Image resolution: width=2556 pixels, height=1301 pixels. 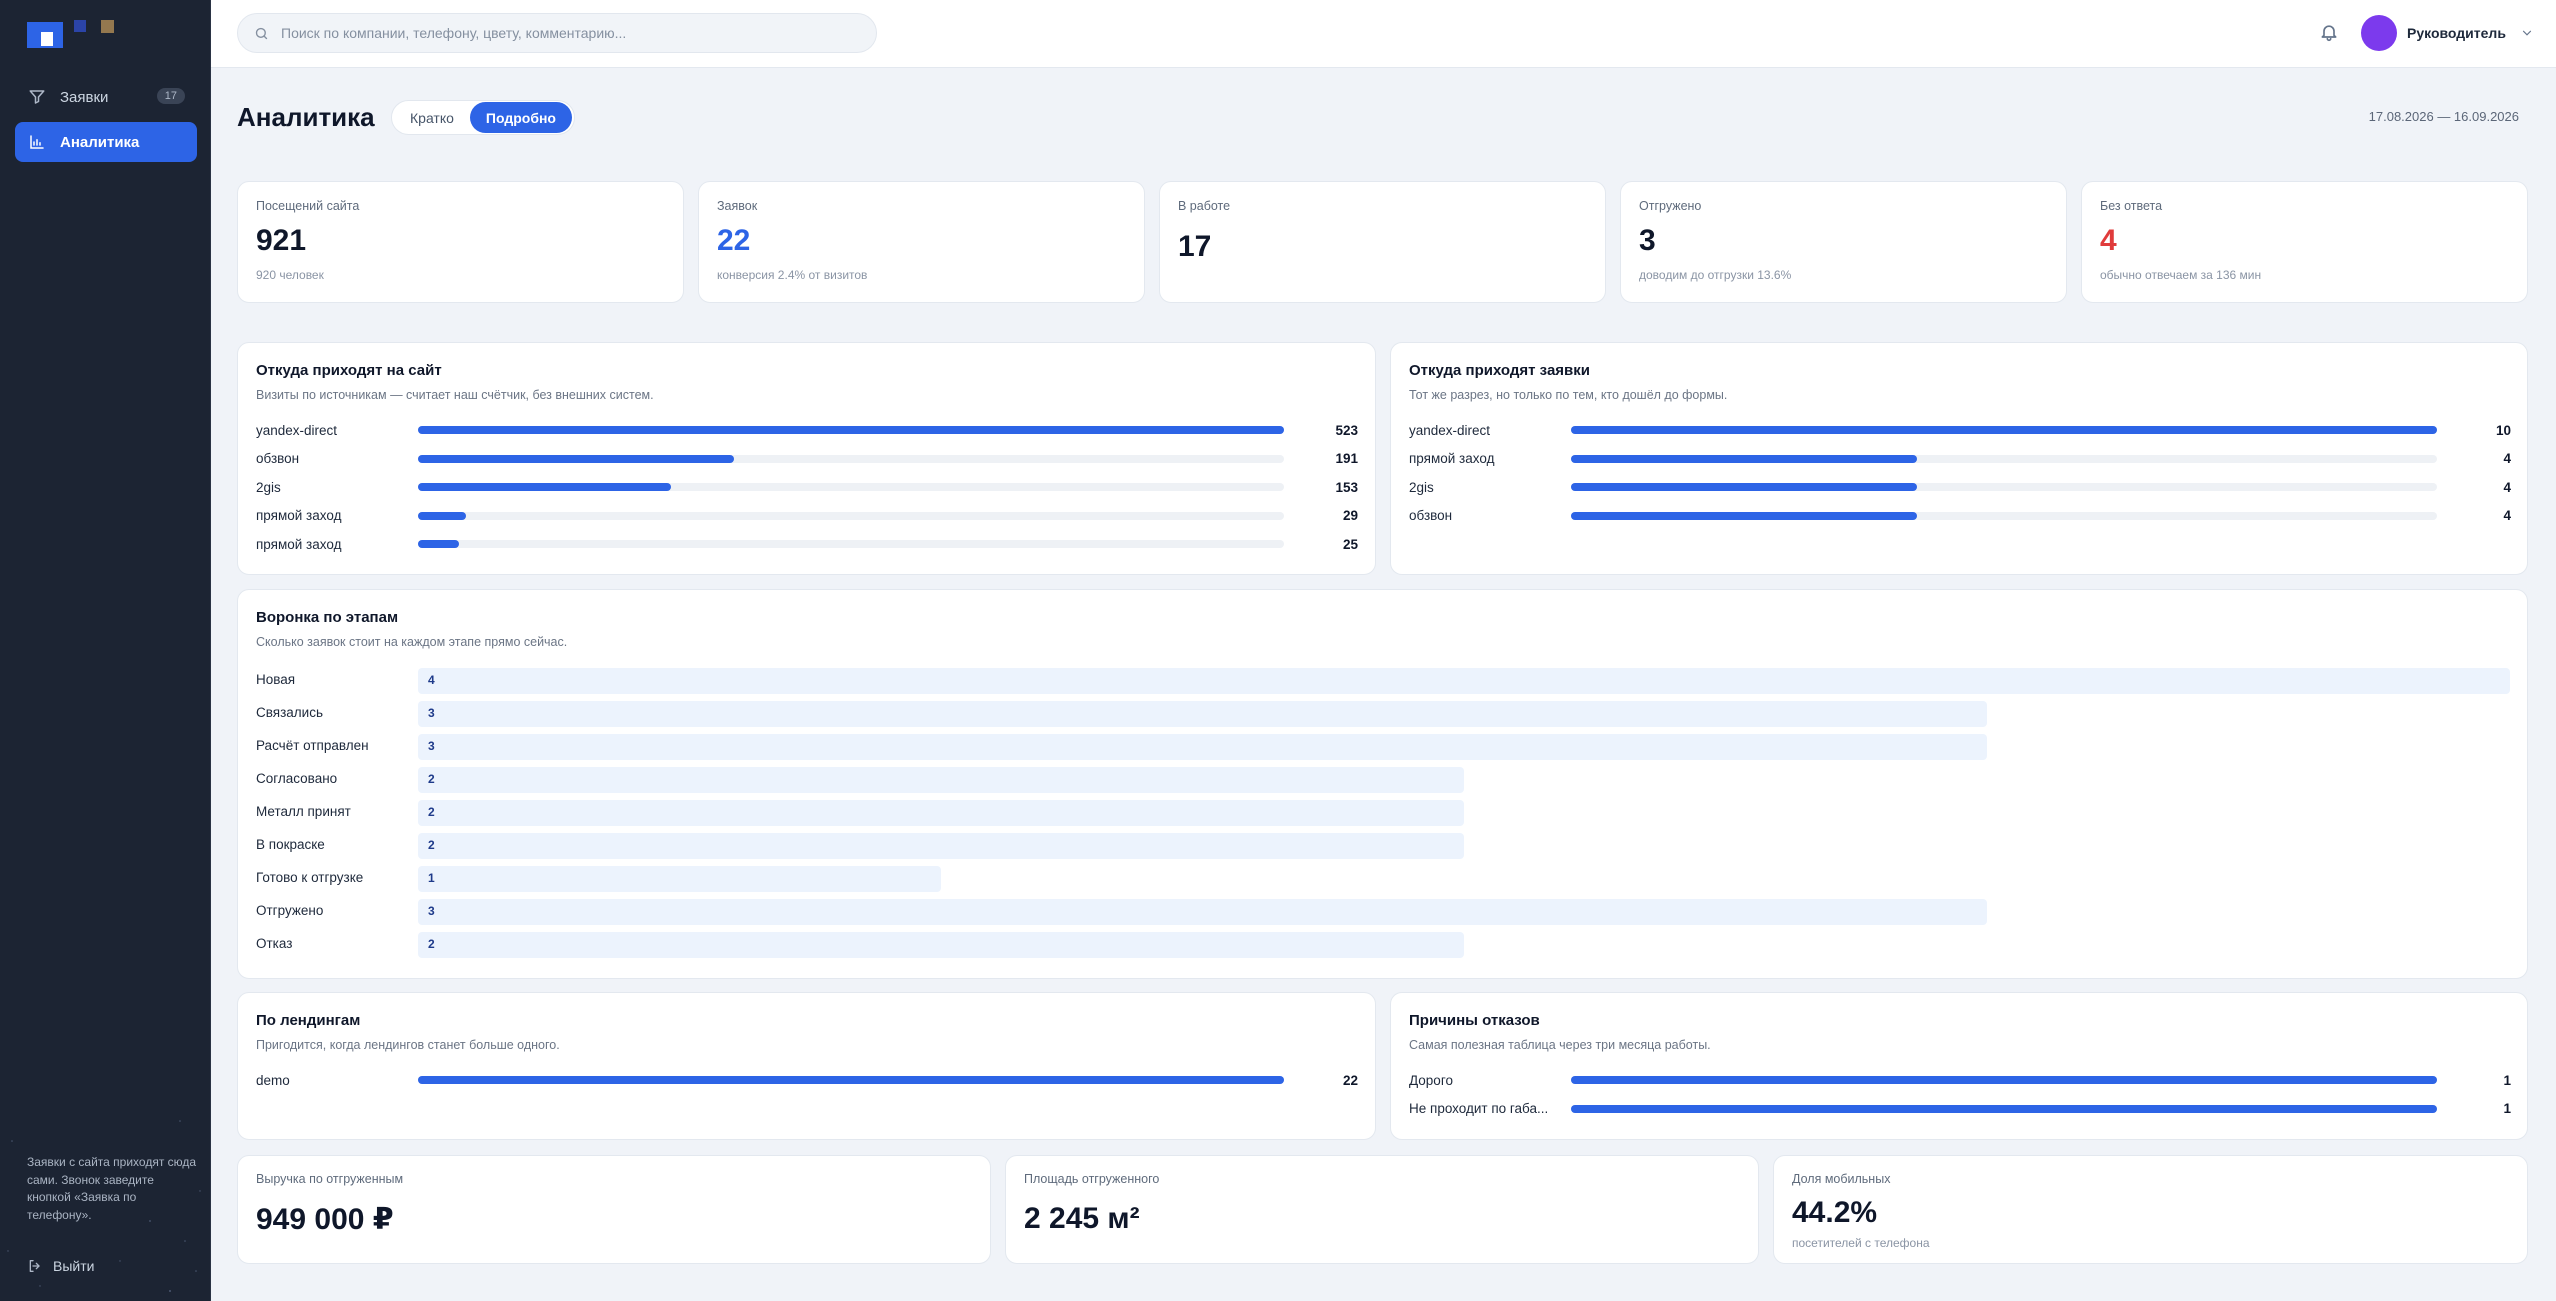 I want to click on funnel-stage-label: Новая, so click(x=276, y=679).